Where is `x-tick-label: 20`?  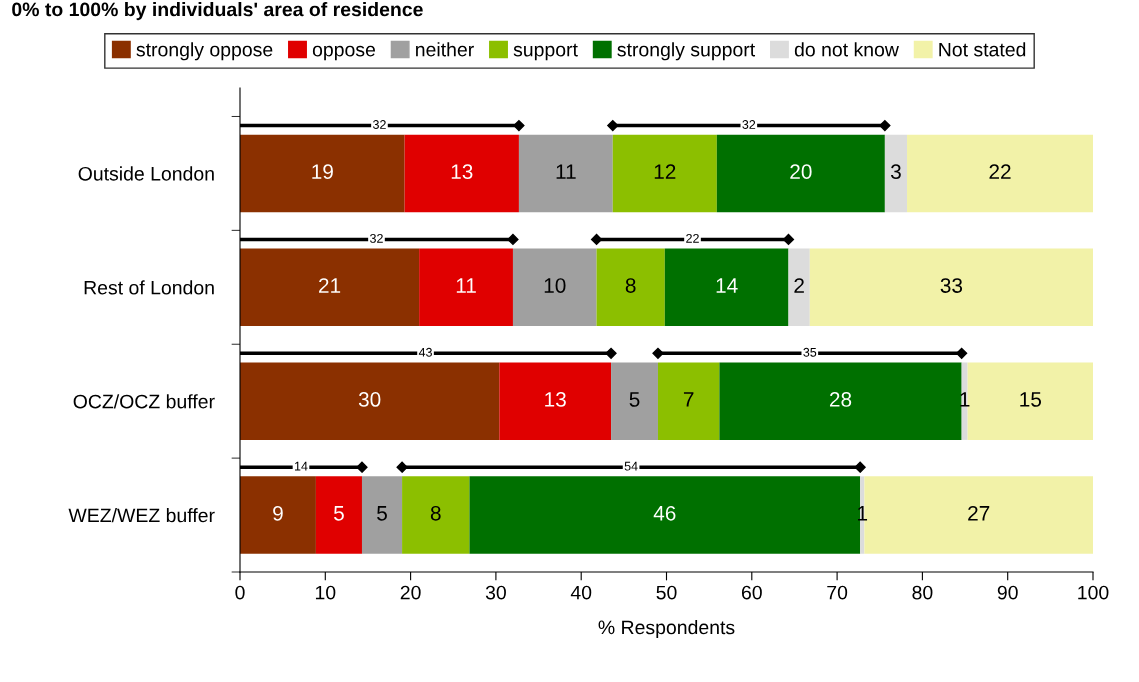 x-tick-label: 20 is located at coordinates (410, 592).